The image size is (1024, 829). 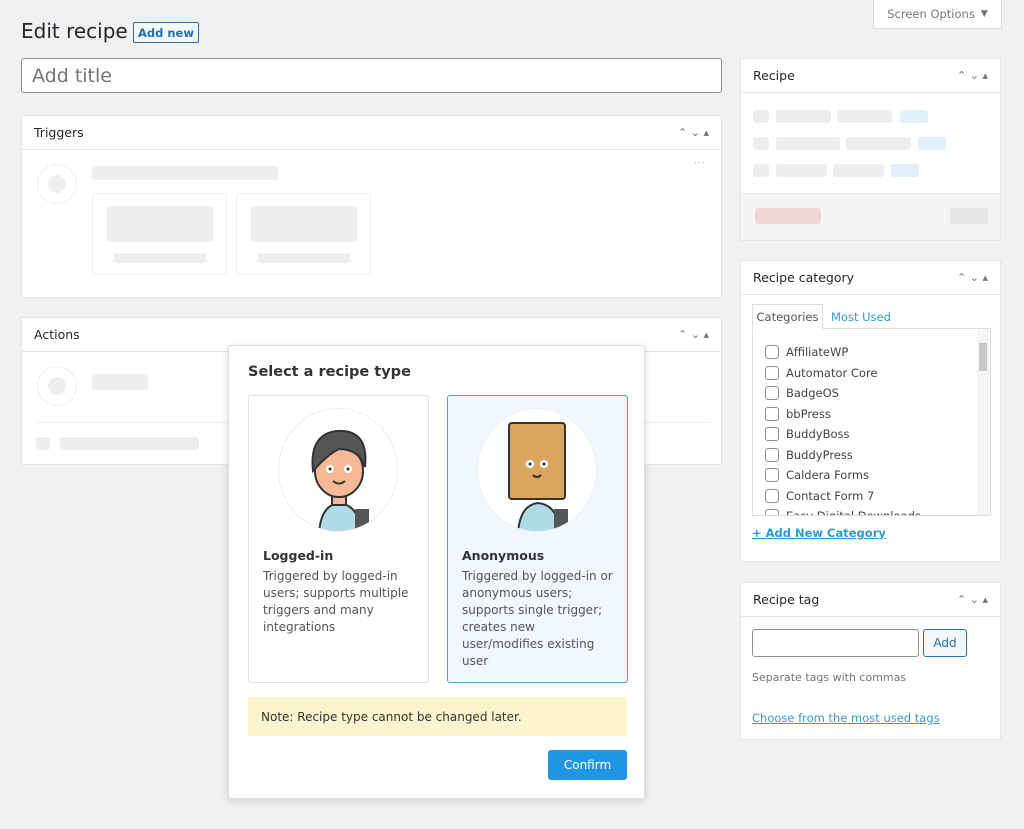 I want to click on anonymous-avatar-icon, so click(x=537, y=470).